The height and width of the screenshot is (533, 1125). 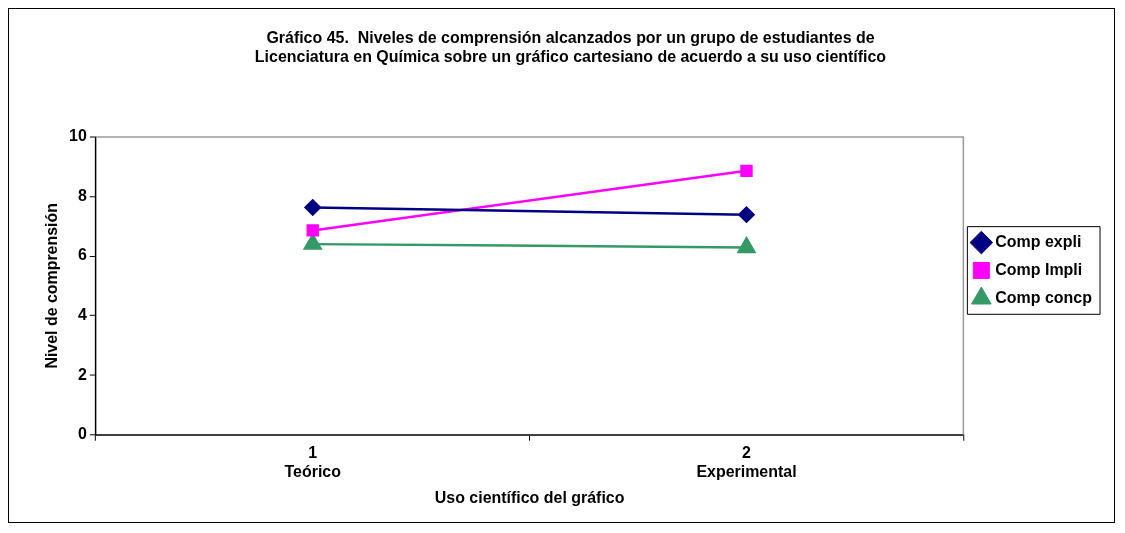 What do you see at coordinates (78, 136) in the screenshot?
I see `y-tick-label: 10` at bounding box center [78, 136].